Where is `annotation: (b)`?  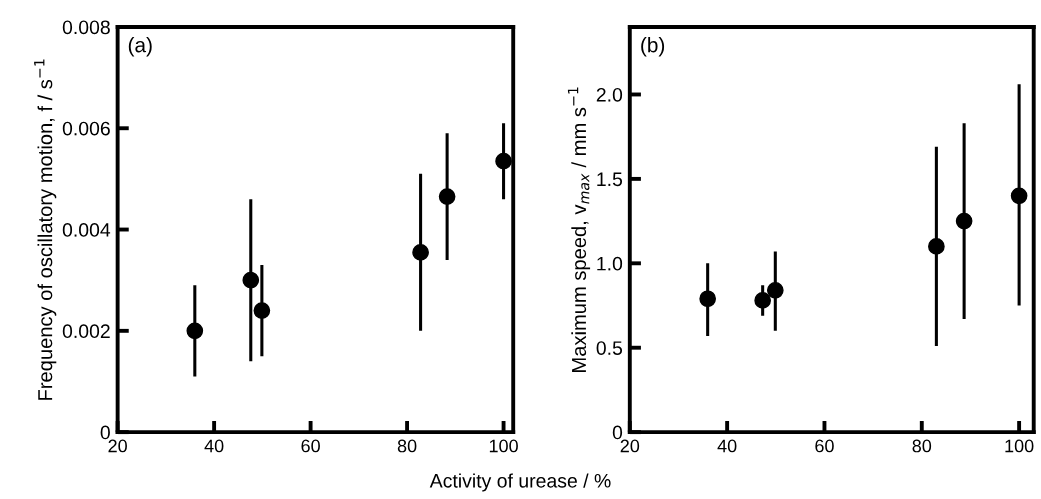 annotation: (b) is located at coordinates (653, 47).